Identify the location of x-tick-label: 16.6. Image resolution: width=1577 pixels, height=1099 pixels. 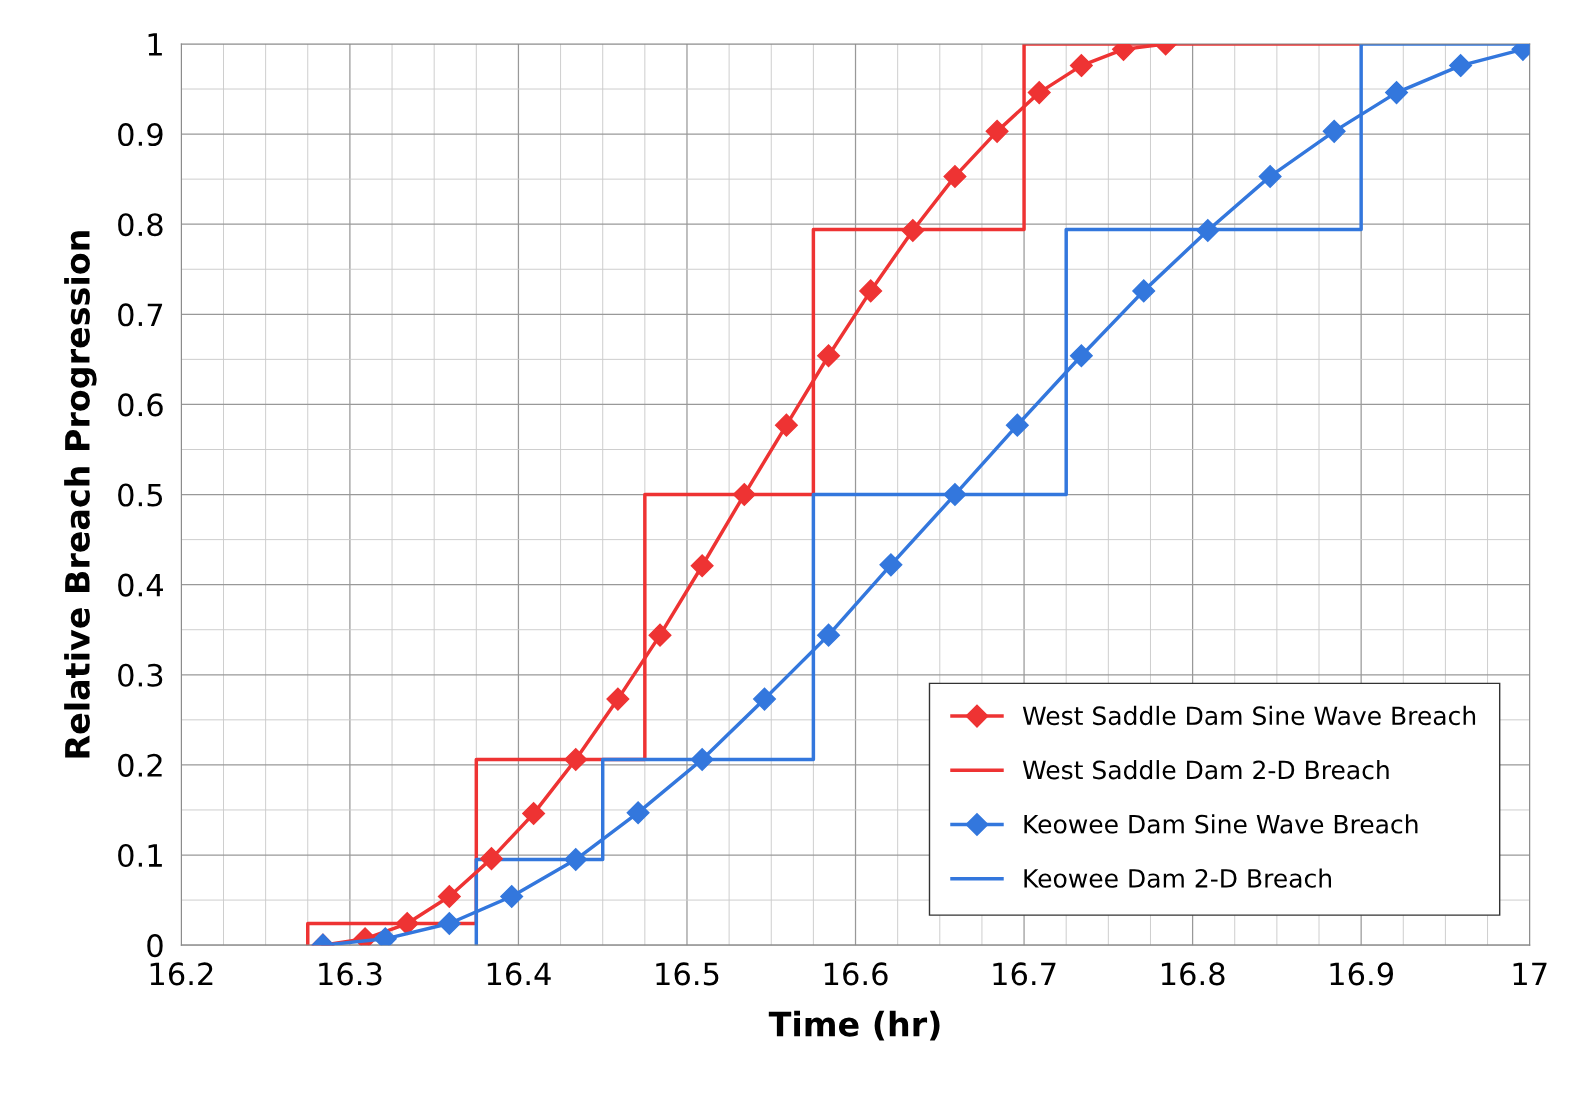
(856, 974).